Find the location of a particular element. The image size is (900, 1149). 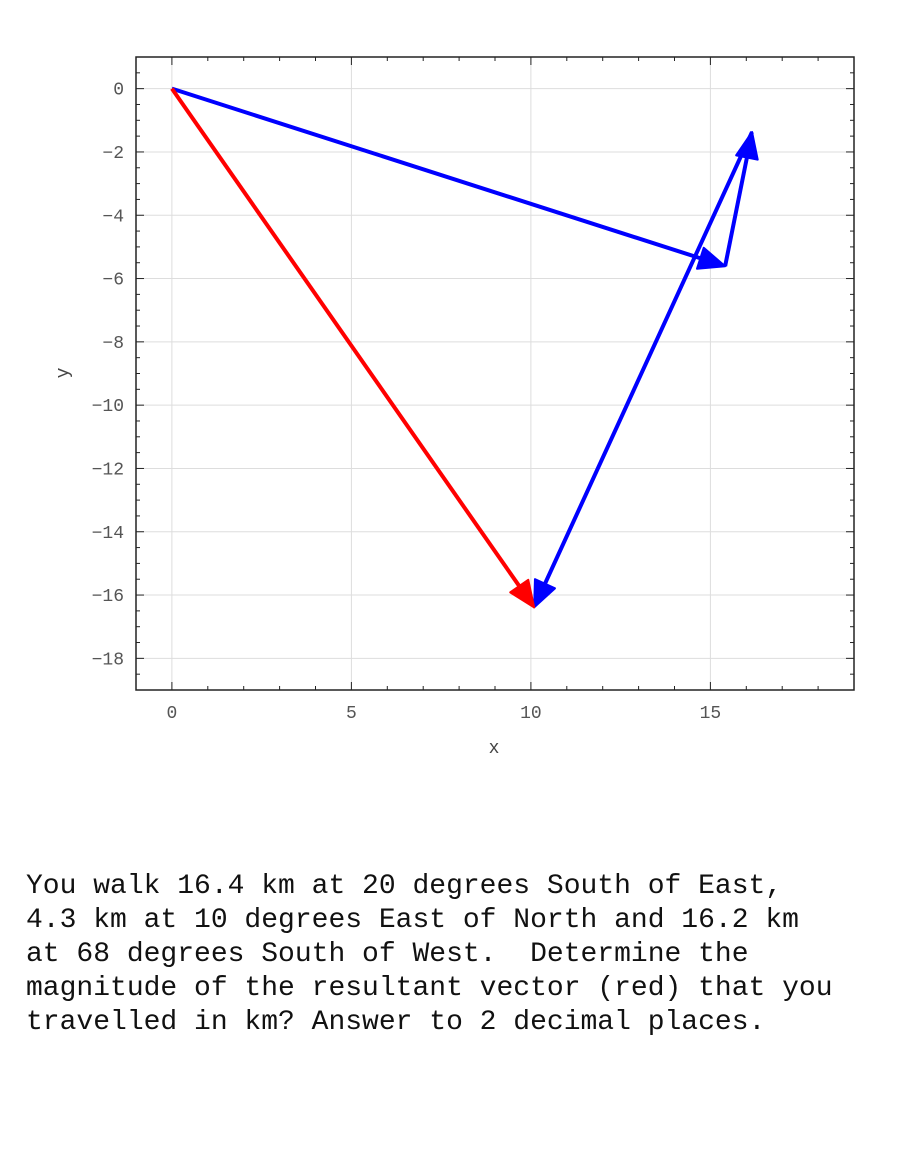

vector-3-arrowhead is located at coordinates (544, 593).